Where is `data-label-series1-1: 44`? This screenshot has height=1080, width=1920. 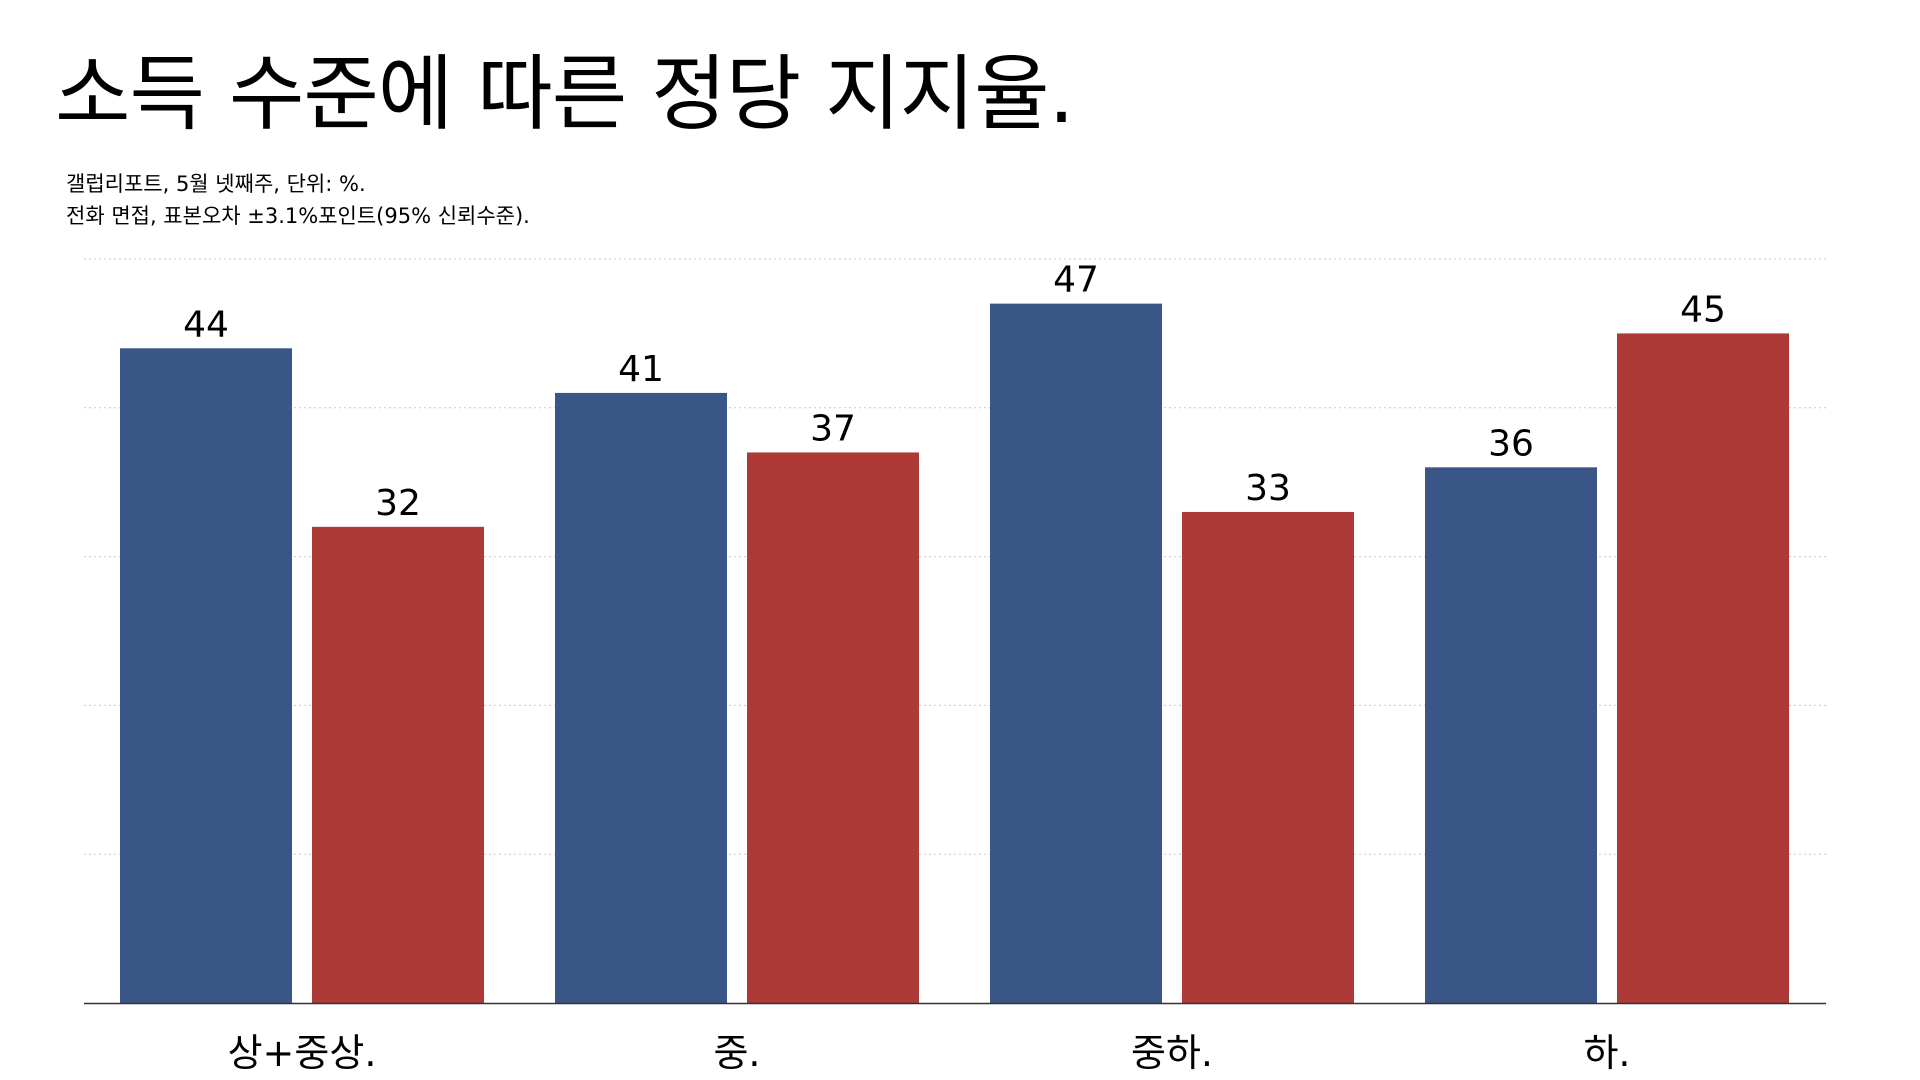 data-label-series1-1: 44 is located at coordinates (206, 324).